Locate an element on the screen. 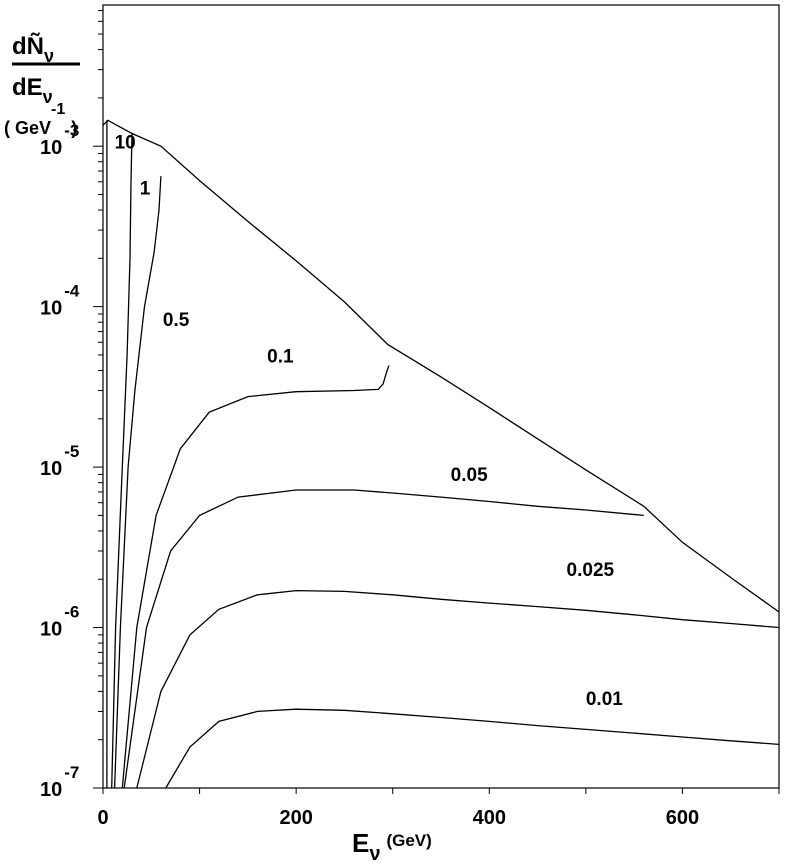 The height and width of the screenshot is (864, 795). x-tick-label: 0 is located at coordinates (102, 818).